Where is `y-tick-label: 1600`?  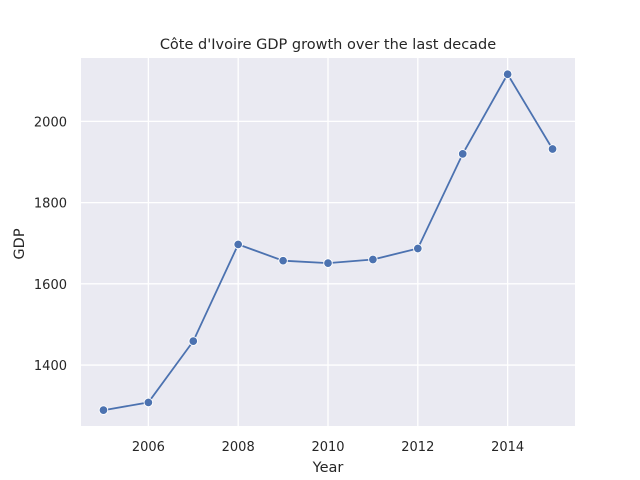
y-tick-label: 1600 is located at coordinates (50, 285).